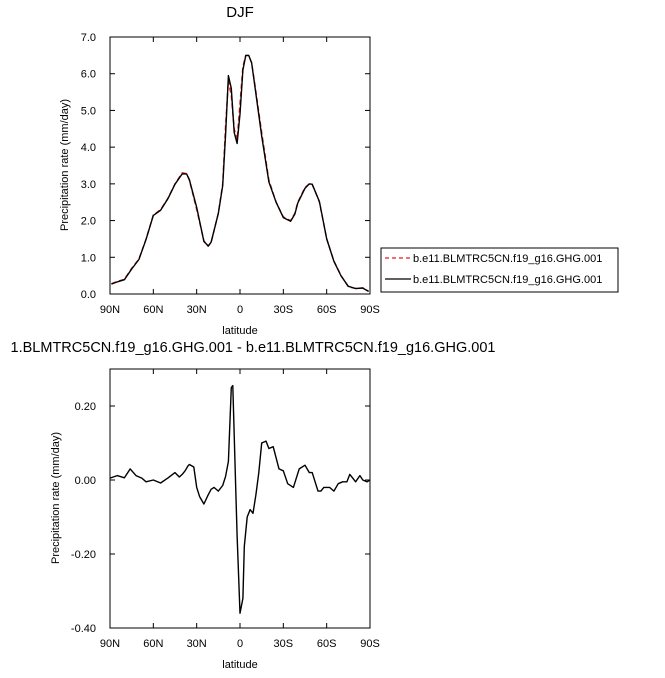  I want to click on y-tick-label: 4.0, so click(88, 148).